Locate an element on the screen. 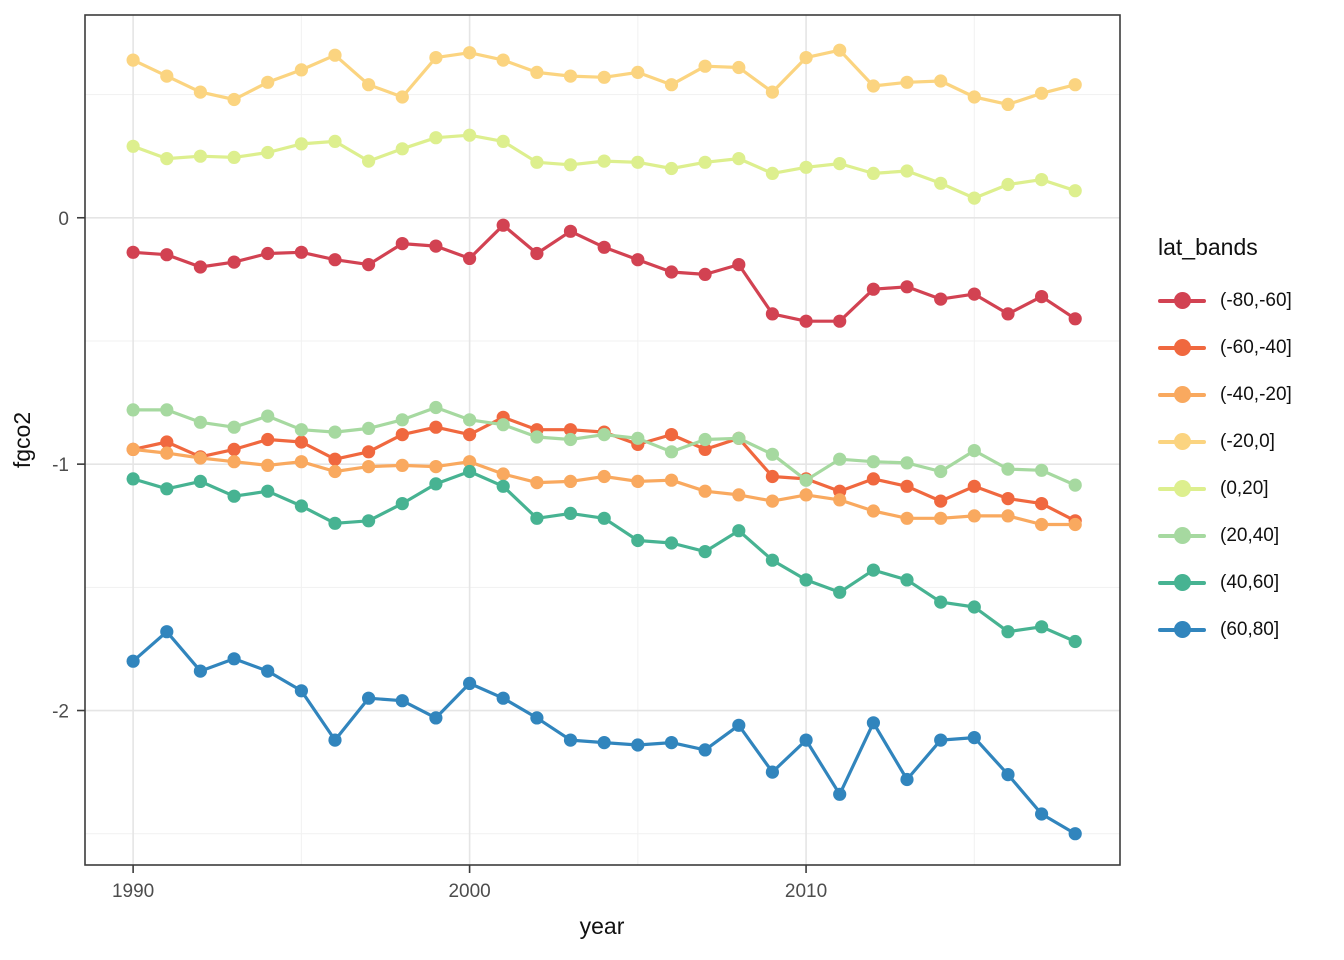  legend-label: (-80,-60] is located at coordinates (1256, 300).